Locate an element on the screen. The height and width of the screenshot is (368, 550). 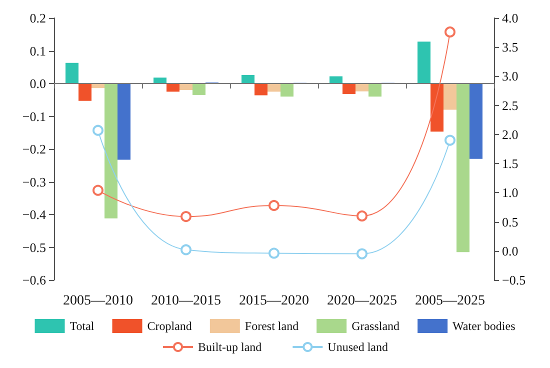
legend-label: Total is located at coordinates (82, 326).